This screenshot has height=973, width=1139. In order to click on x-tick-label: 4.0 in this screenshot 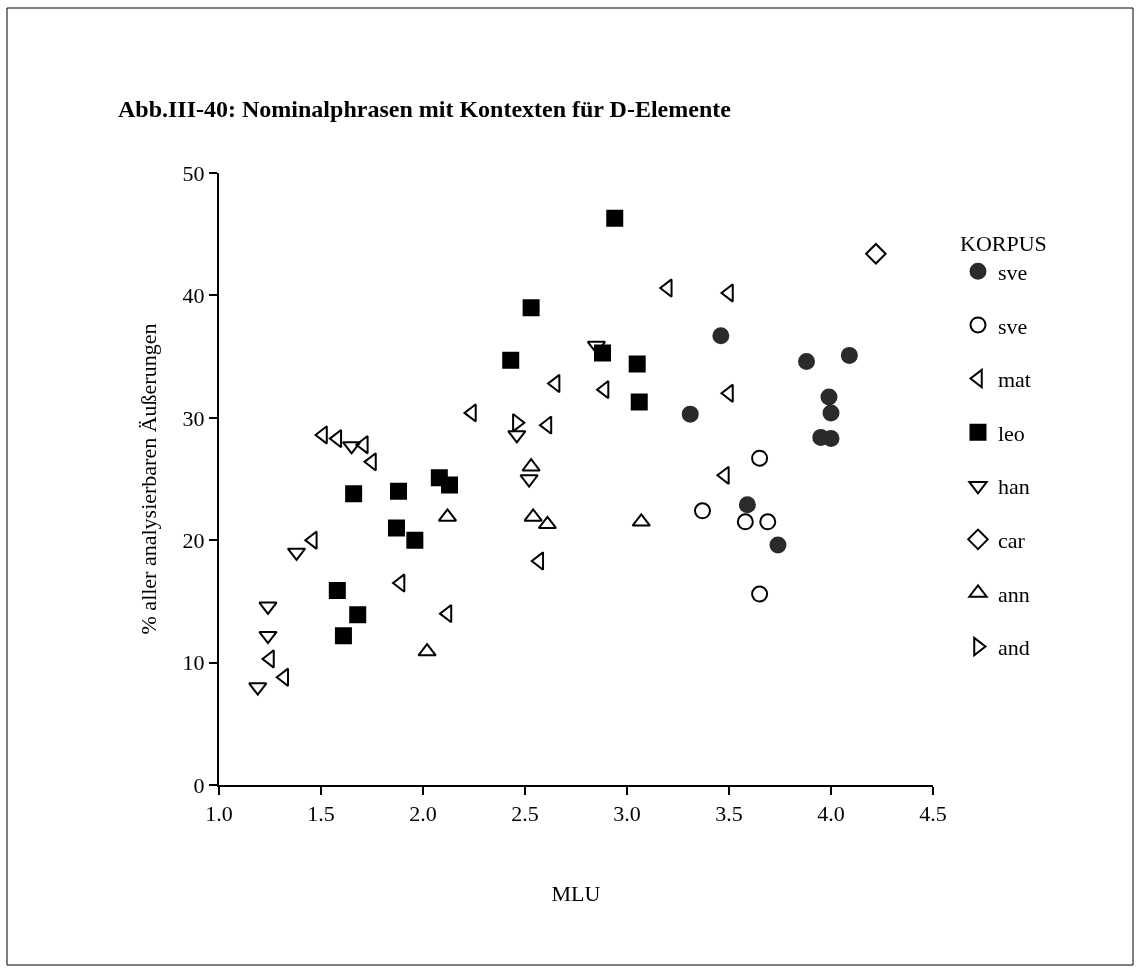, I will do `click(831, 814)`.